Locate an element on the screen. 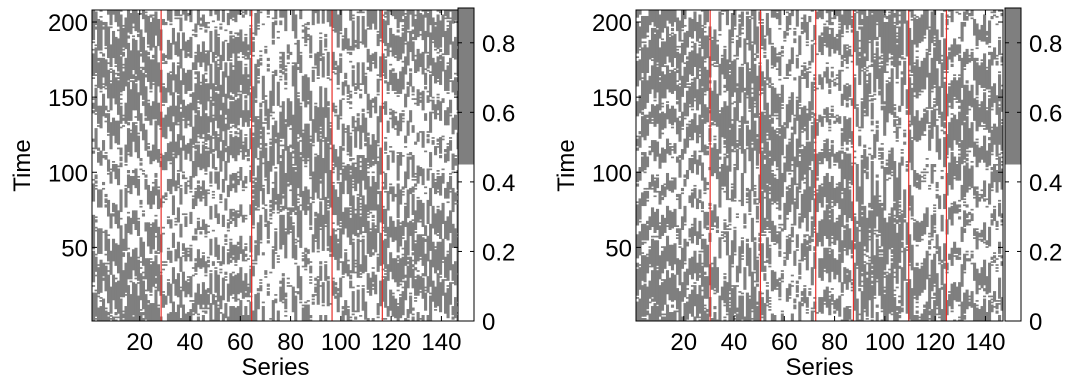 The width and height of the screenshot is (1074, 381). y-tick-label: 200 is located at coordinates (68, 23).